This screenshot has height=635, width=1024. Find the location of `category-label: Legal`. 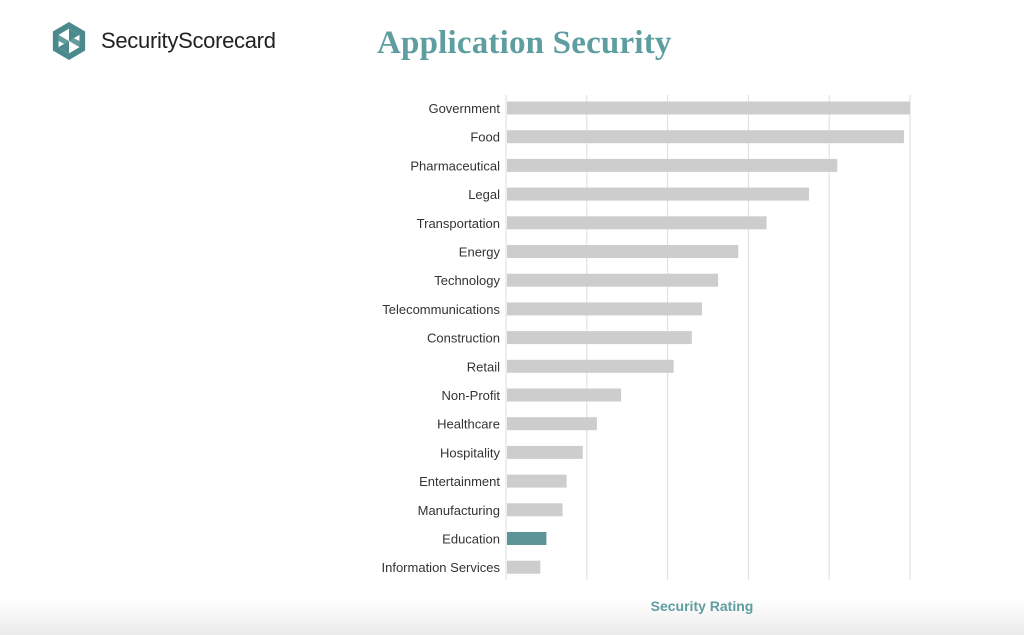

category-label: Legal is located at coordinates (484, 194).